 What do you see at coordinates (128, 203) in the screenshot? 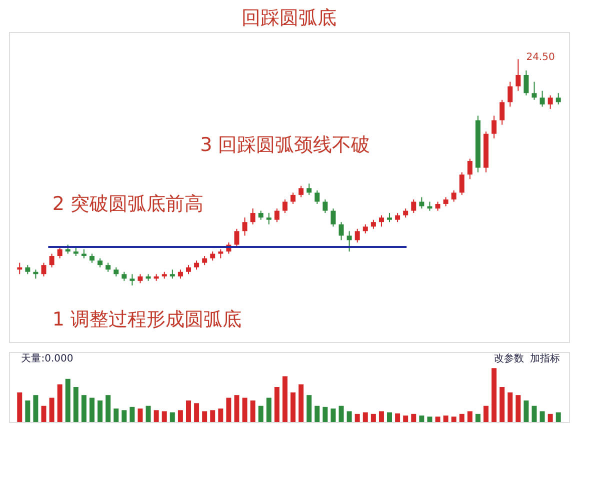
I see `annotation: 2 突破圆弧底前高` at bounding box center [128, 203].